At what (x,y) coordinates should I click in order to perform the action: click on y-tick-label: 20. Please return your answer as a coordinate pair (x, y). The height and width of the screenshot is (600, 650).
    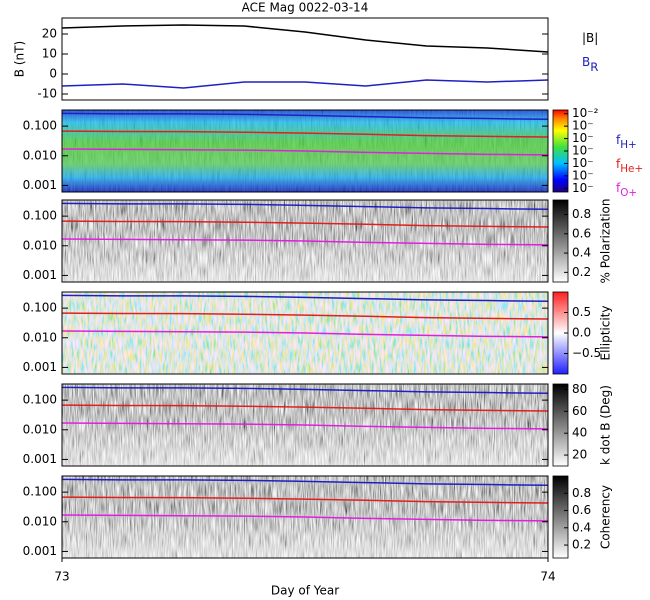
    Looking at the image, I should click on (49, 34).